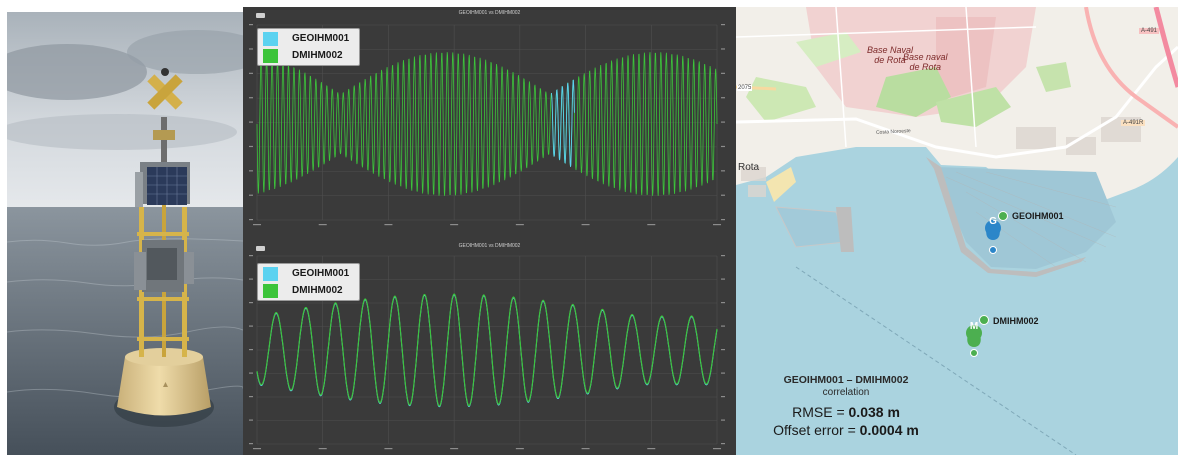  Describe the element at coordinates (816, 430) in the screenshot. I see `offset-error-label: Offset error =` at that location.